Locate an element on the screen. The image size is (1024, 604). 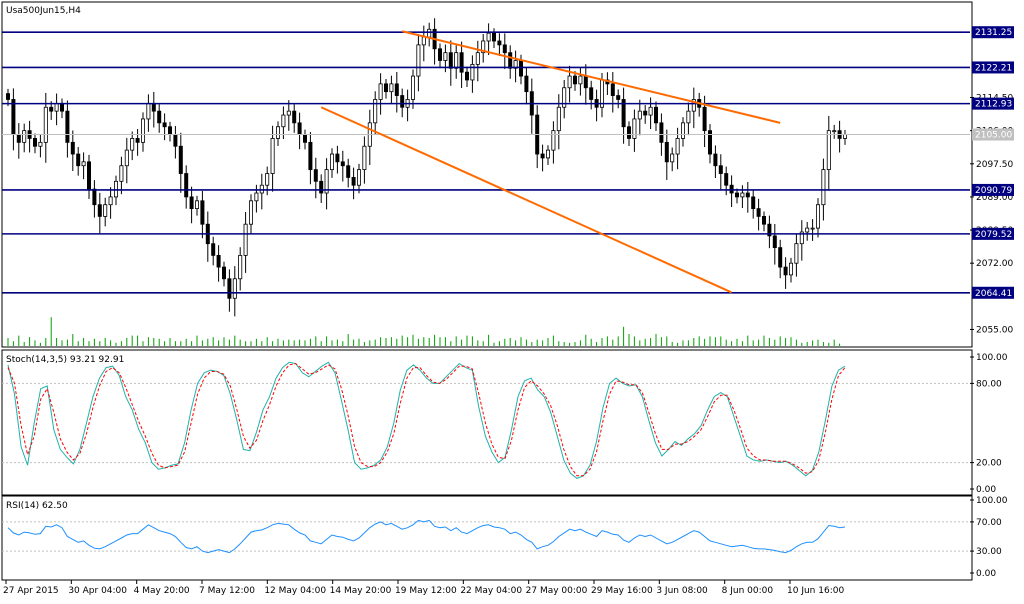
level-tag-label: 2090.79 is located at coordinates (993, 191).